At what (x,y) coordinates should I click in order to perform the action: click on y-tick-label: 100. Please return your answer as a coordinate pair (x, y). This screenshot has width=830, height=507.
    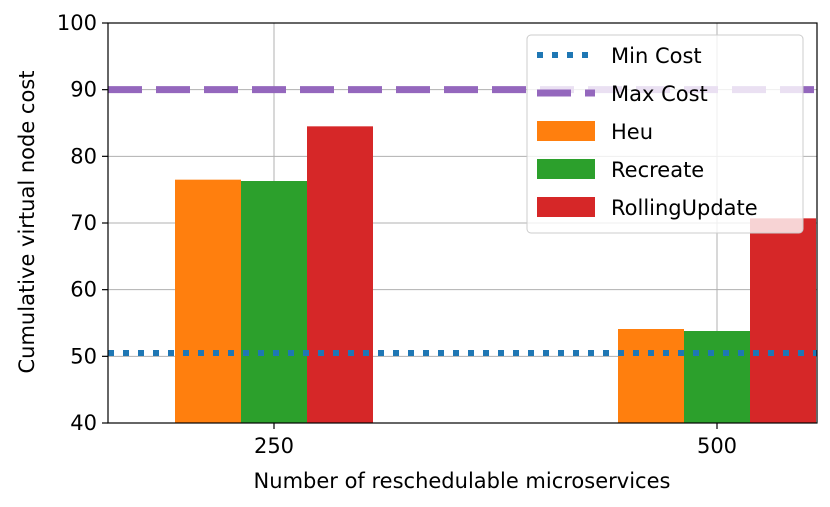
    Looking at the image, I should click on (77, 23).